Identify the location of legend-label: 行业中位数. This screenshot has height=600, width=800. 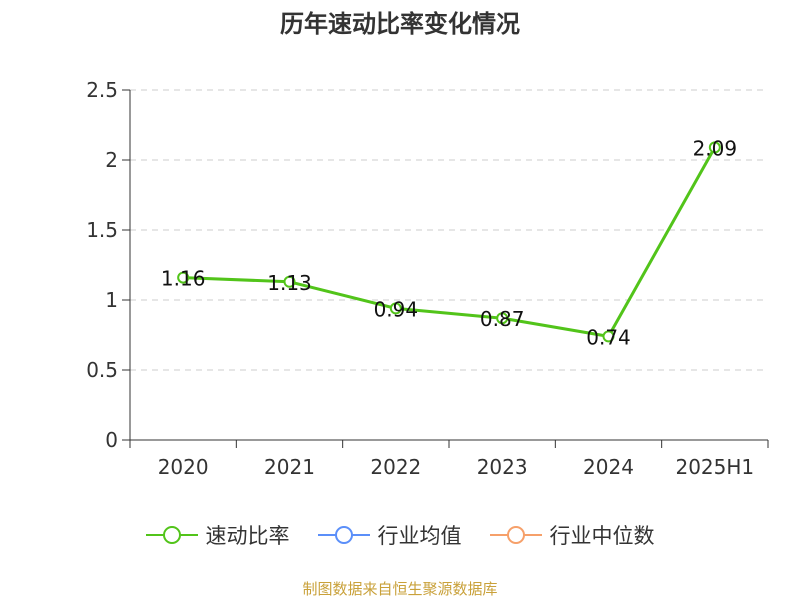
(602, 536).